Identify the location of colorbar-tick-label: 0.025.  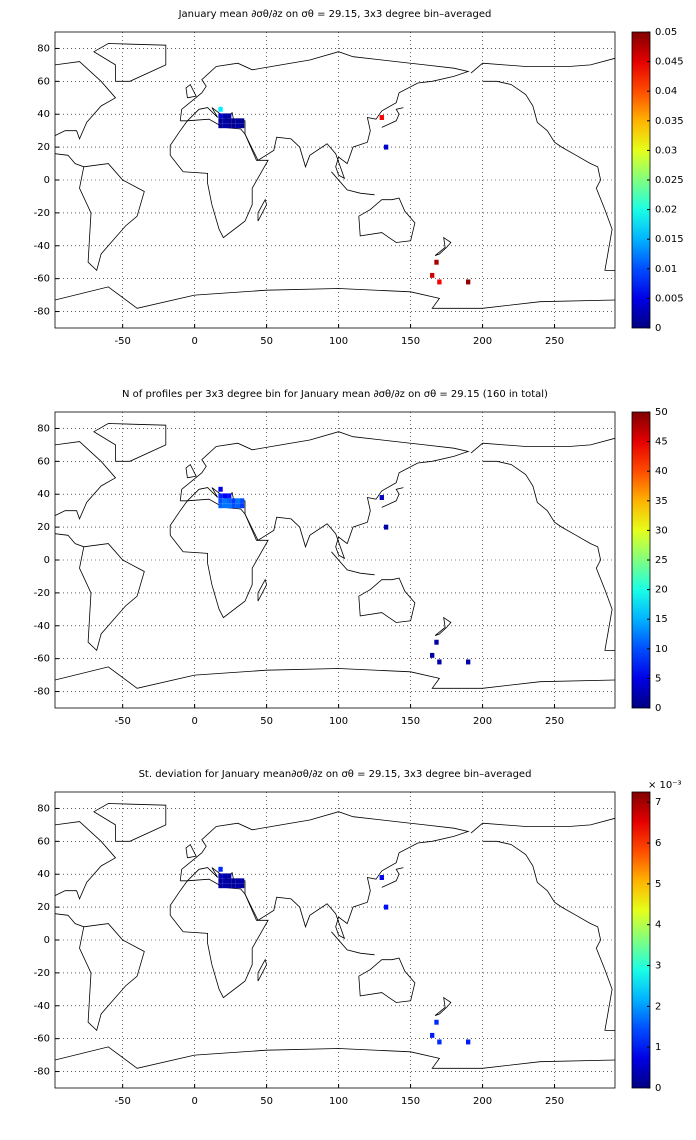
(669, 180).